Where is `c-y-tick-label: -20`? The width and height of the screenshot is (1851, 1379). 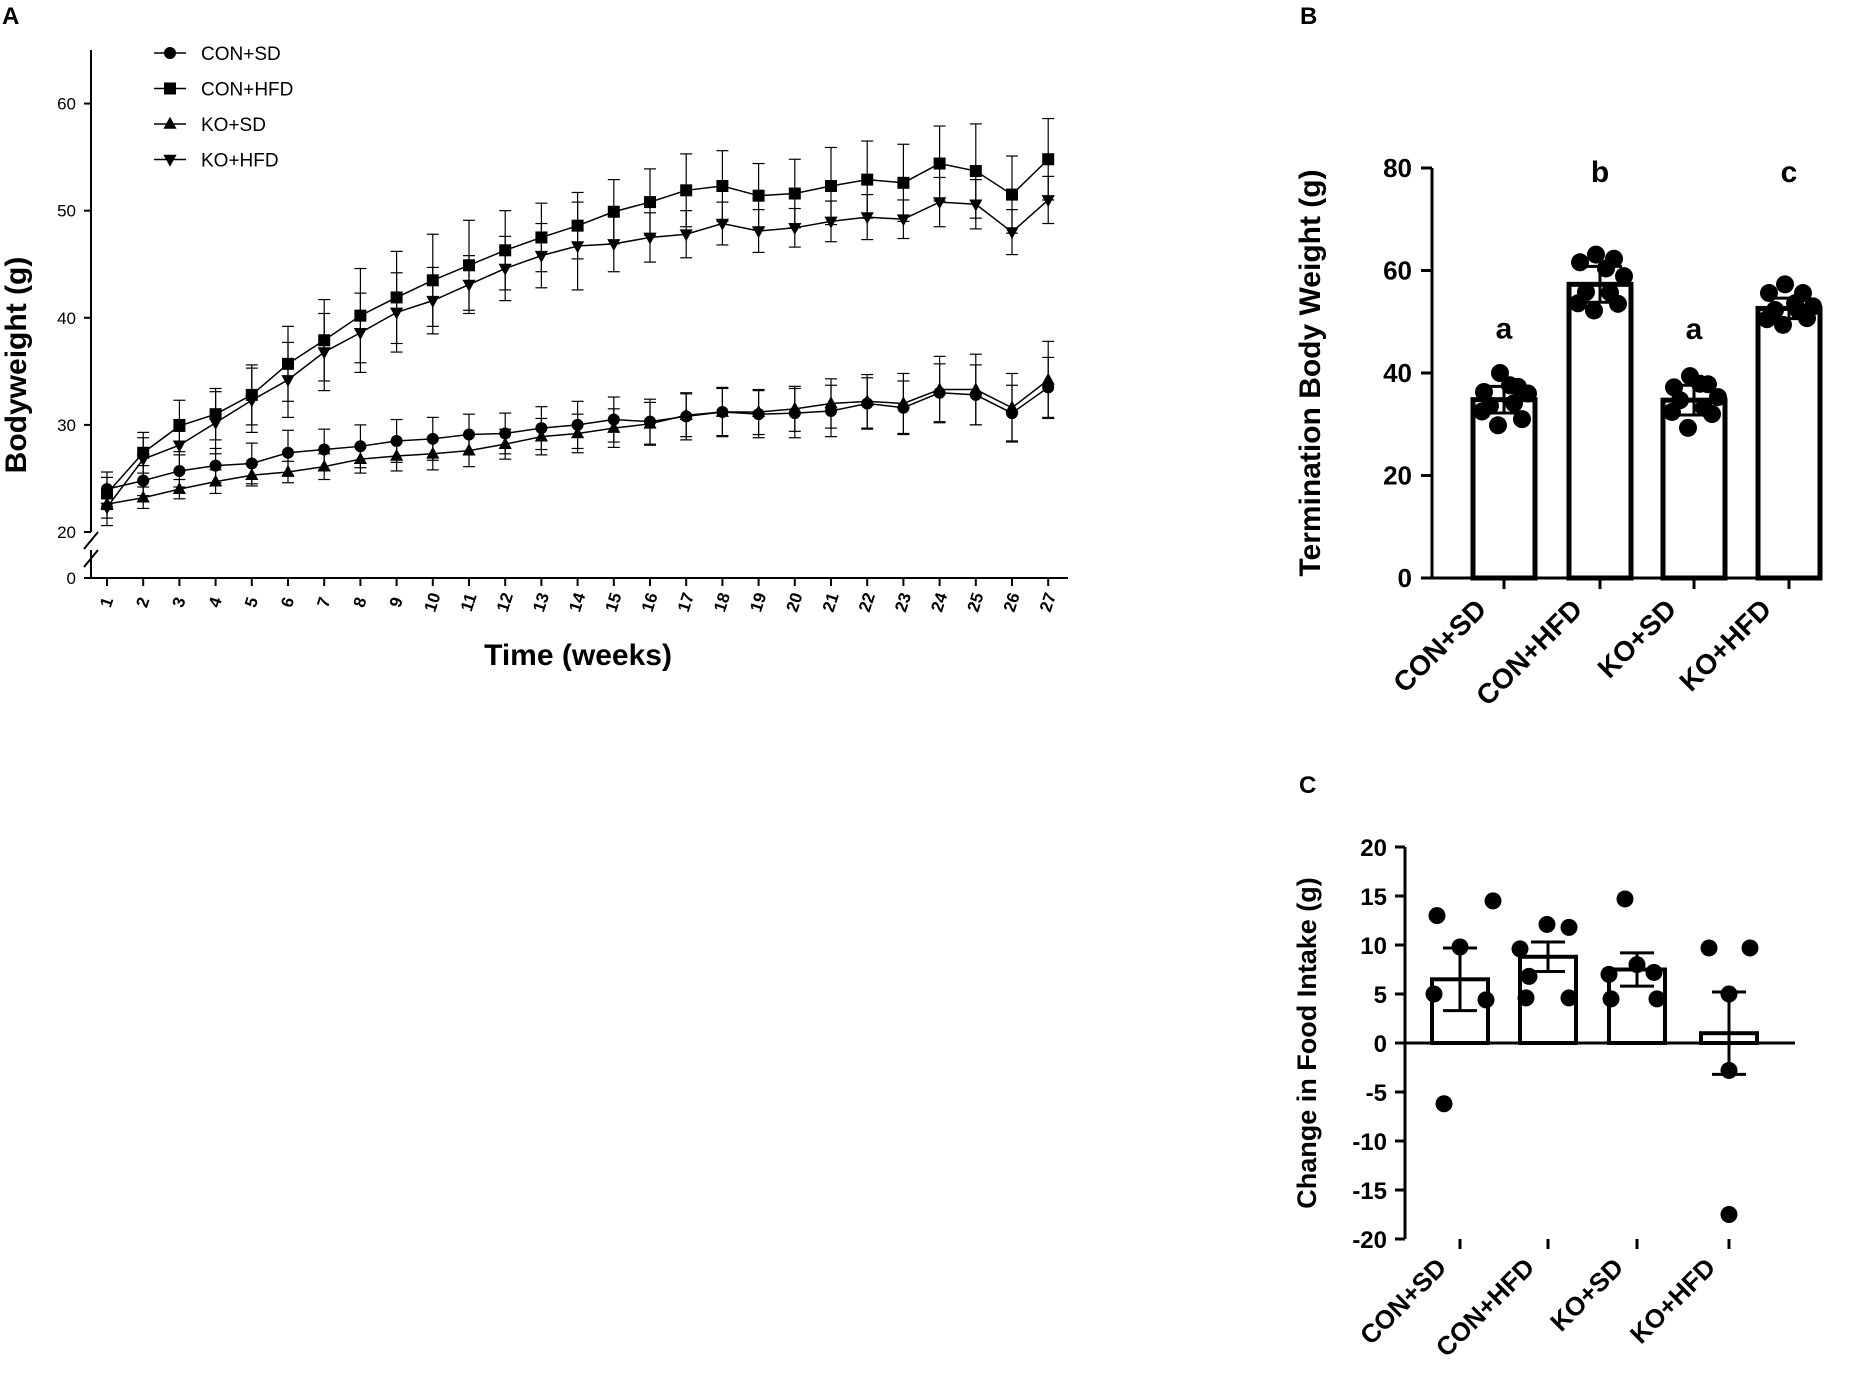 c-y-tick-label: -20 is located at coordinates (1369, 1240).